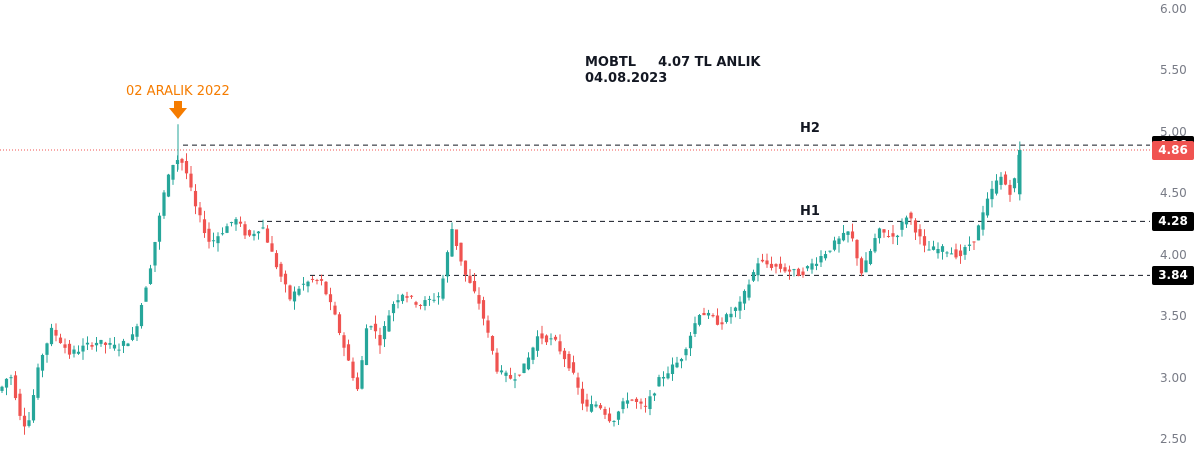 Image resolution: width=1200 pixels, height=474 pixels. Describe the element at coordinates (810, 211) in the screenshot. I see `h1-label: H1` at that location.